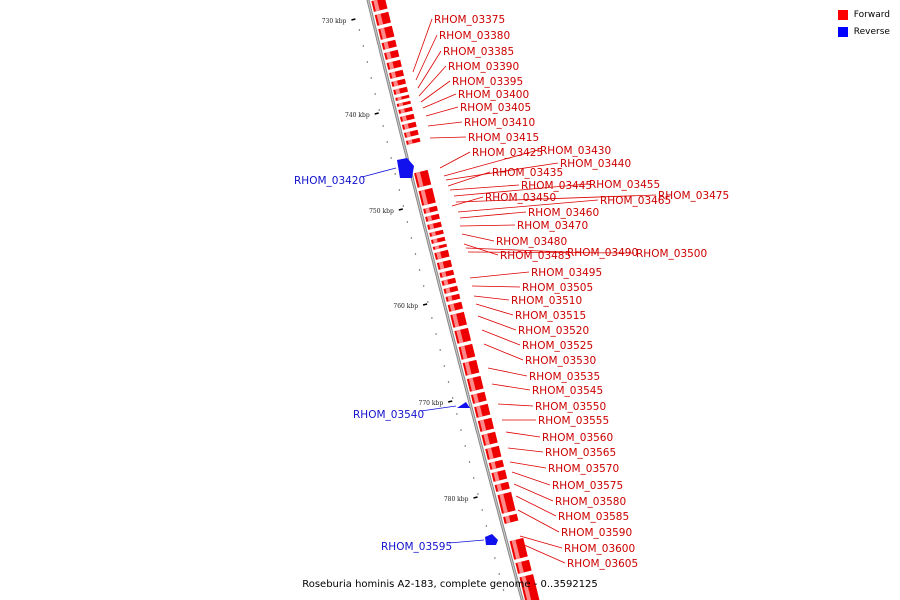 The height and width of the screenshot is (600, 900). I want to click on forward-gene-label: RHOM_03415, so click(503, 138).